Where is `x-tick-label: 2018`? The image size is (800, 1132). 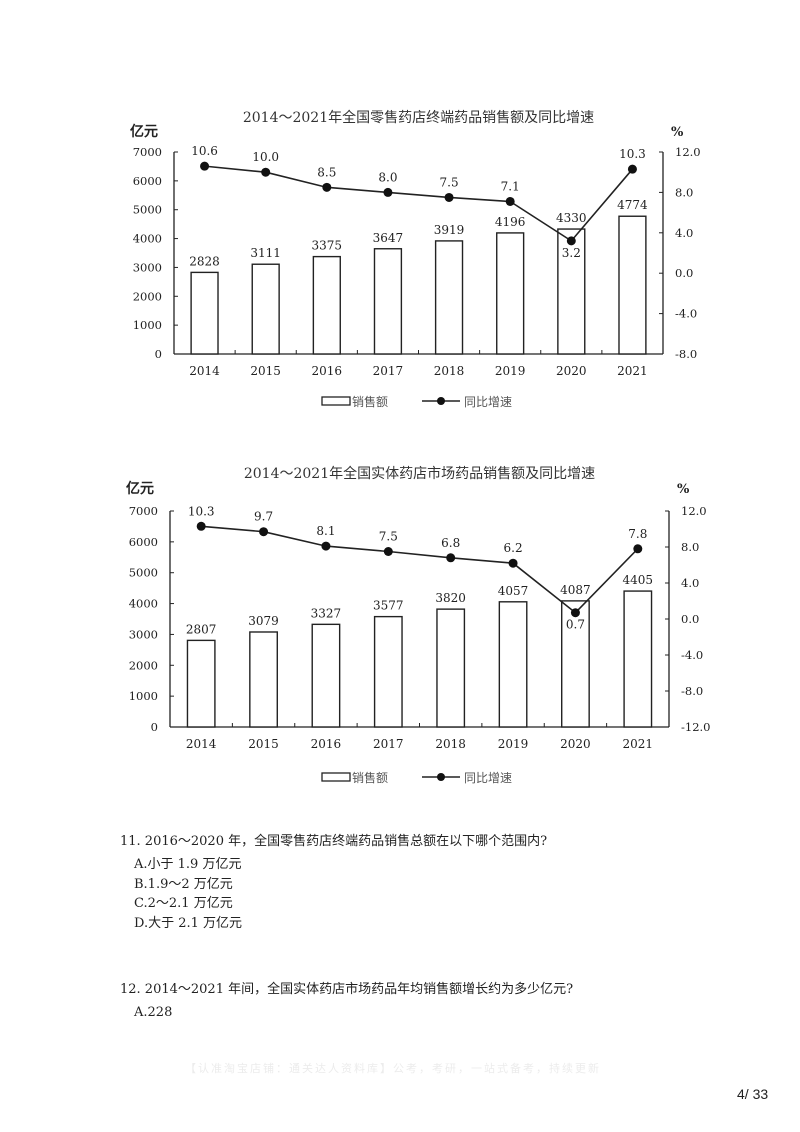
x-tick-label: 2018 is located at coordinates (450, 744).